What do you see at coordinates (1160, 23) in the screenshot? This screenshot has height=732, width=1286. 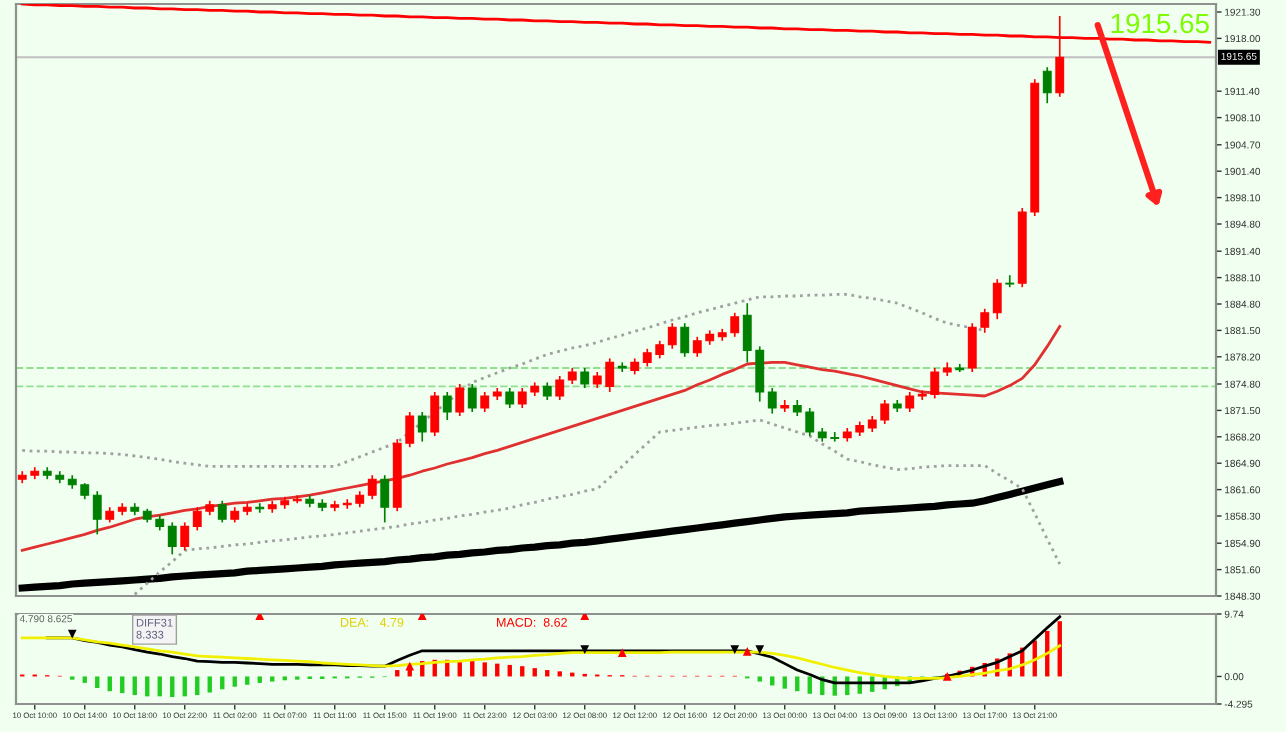 I see `annotation: 1915.65` at bounding box center [1160, 23].